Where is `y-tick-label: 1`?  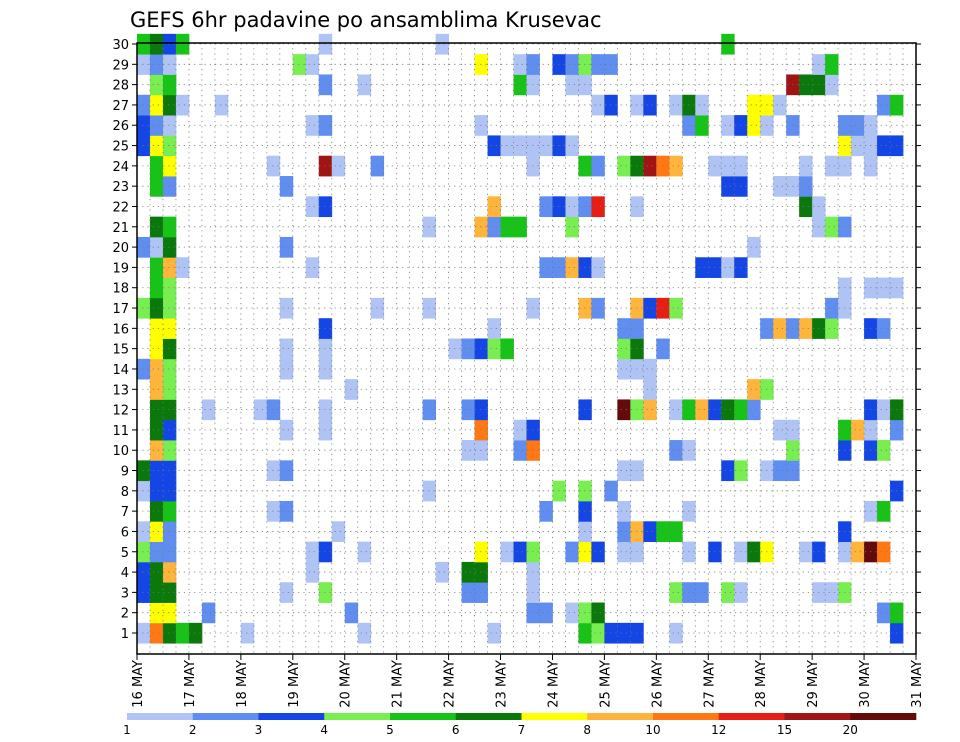 y-tick-label: 1 is located at coordinates (125, 634).